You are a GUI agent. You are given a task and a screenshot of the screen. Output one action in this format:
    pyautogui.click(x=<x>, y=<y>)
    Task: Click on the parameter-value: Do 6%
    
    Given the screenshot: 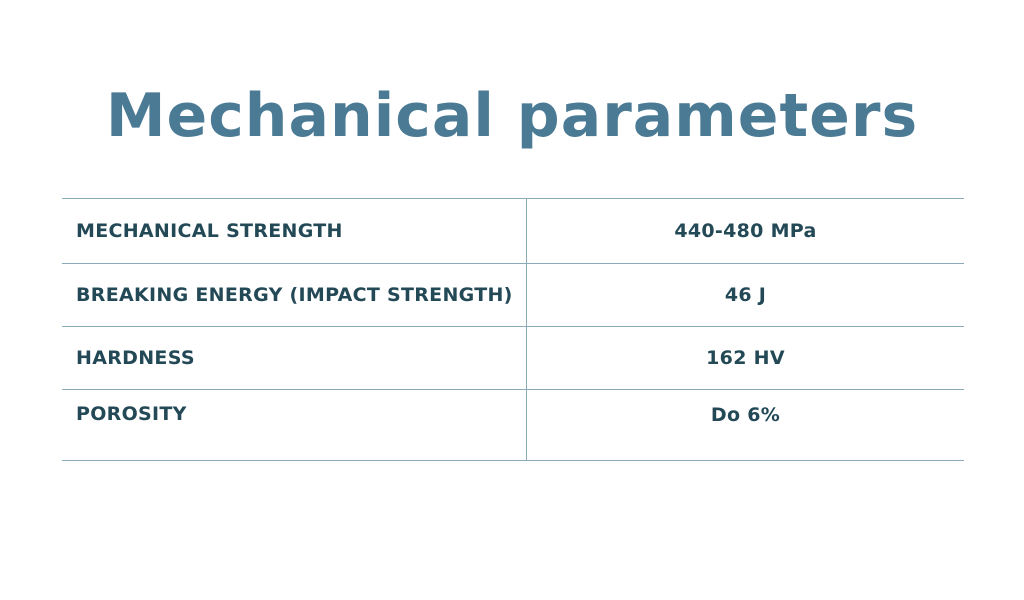 What is the action you would take?
    pyautogui.click(x=745, y=425)
    